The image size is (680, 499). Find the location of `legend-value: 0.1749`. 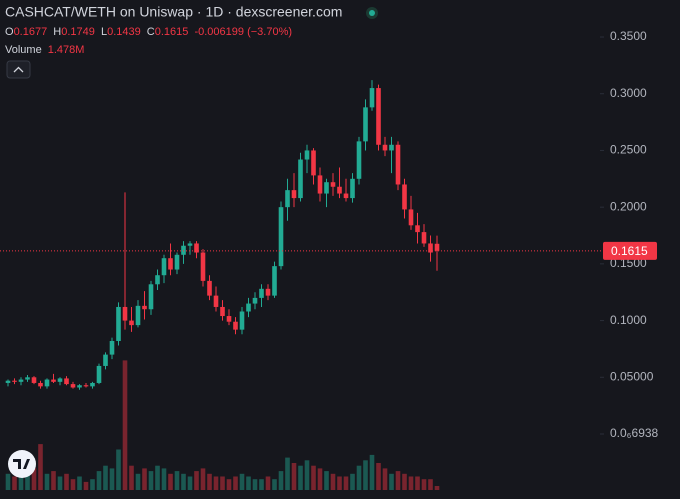

legend-value: 0.1749 is located at coordinates (78, 32).